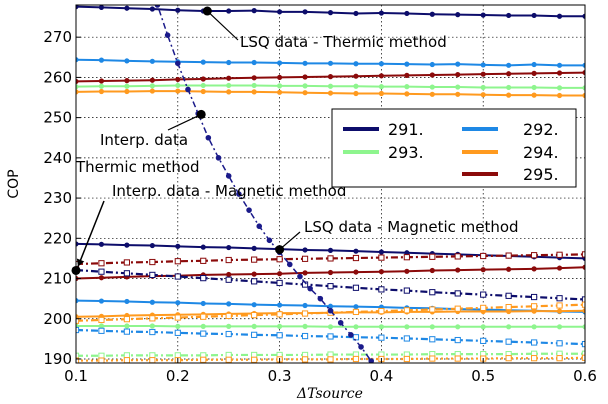  Describe the element at coordinates (406, 152) in the screenshot. I see `legend-label-293: 293.` at that location.